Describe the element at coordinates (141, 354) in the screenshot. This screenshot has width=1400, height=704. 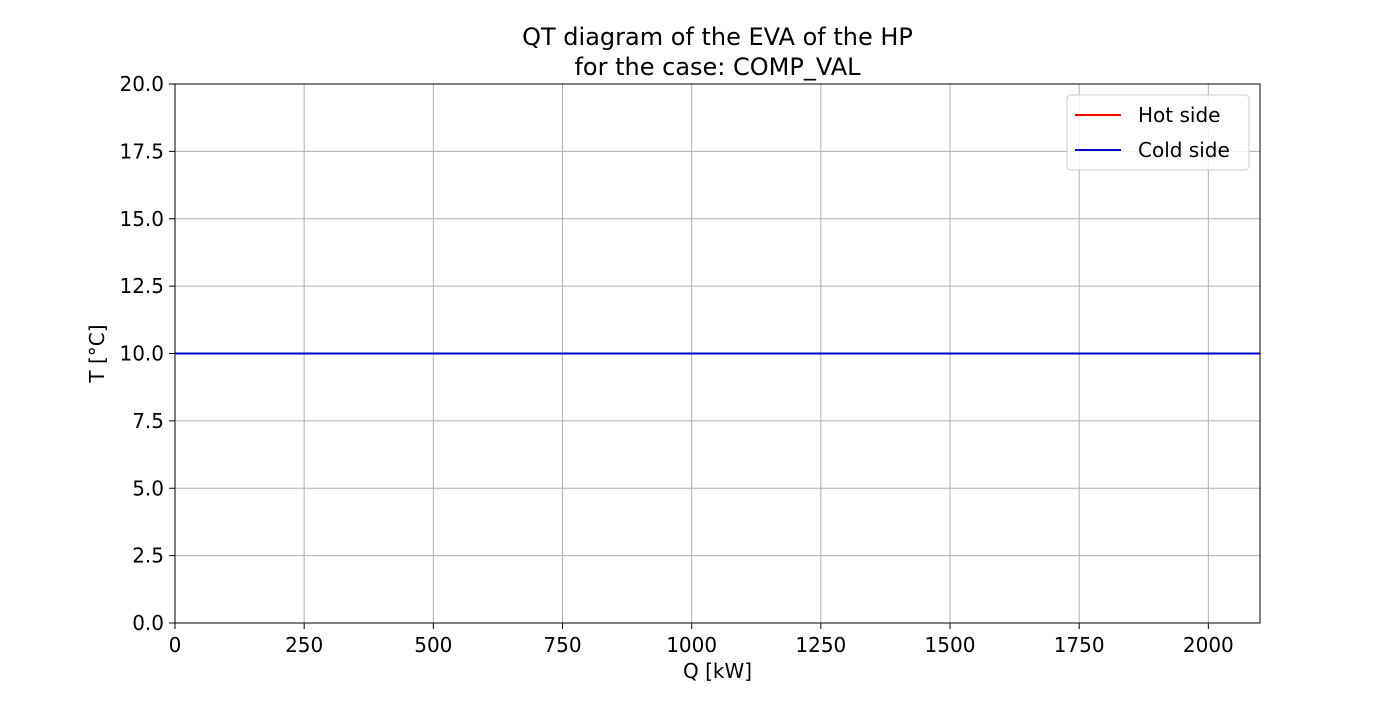
I see `y-tick-label: 10.0` at that location.